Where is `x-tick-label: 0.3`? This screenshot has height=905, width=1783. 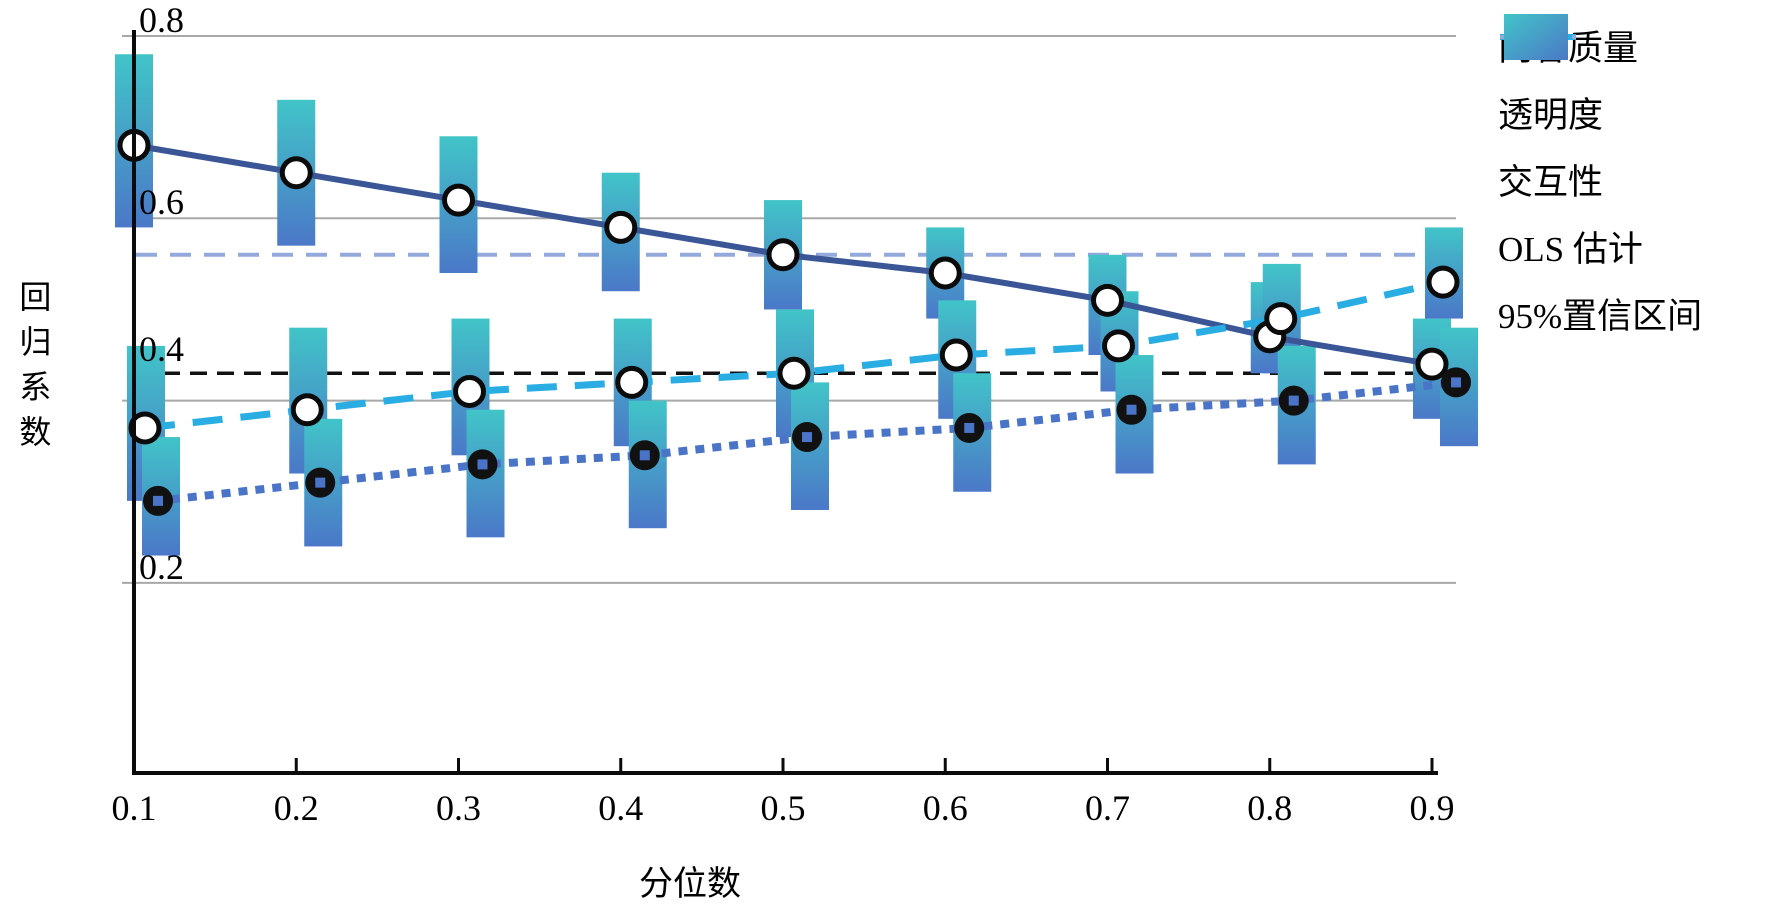
x-tick-label: 0.3 is located at coordinates (458, 808).